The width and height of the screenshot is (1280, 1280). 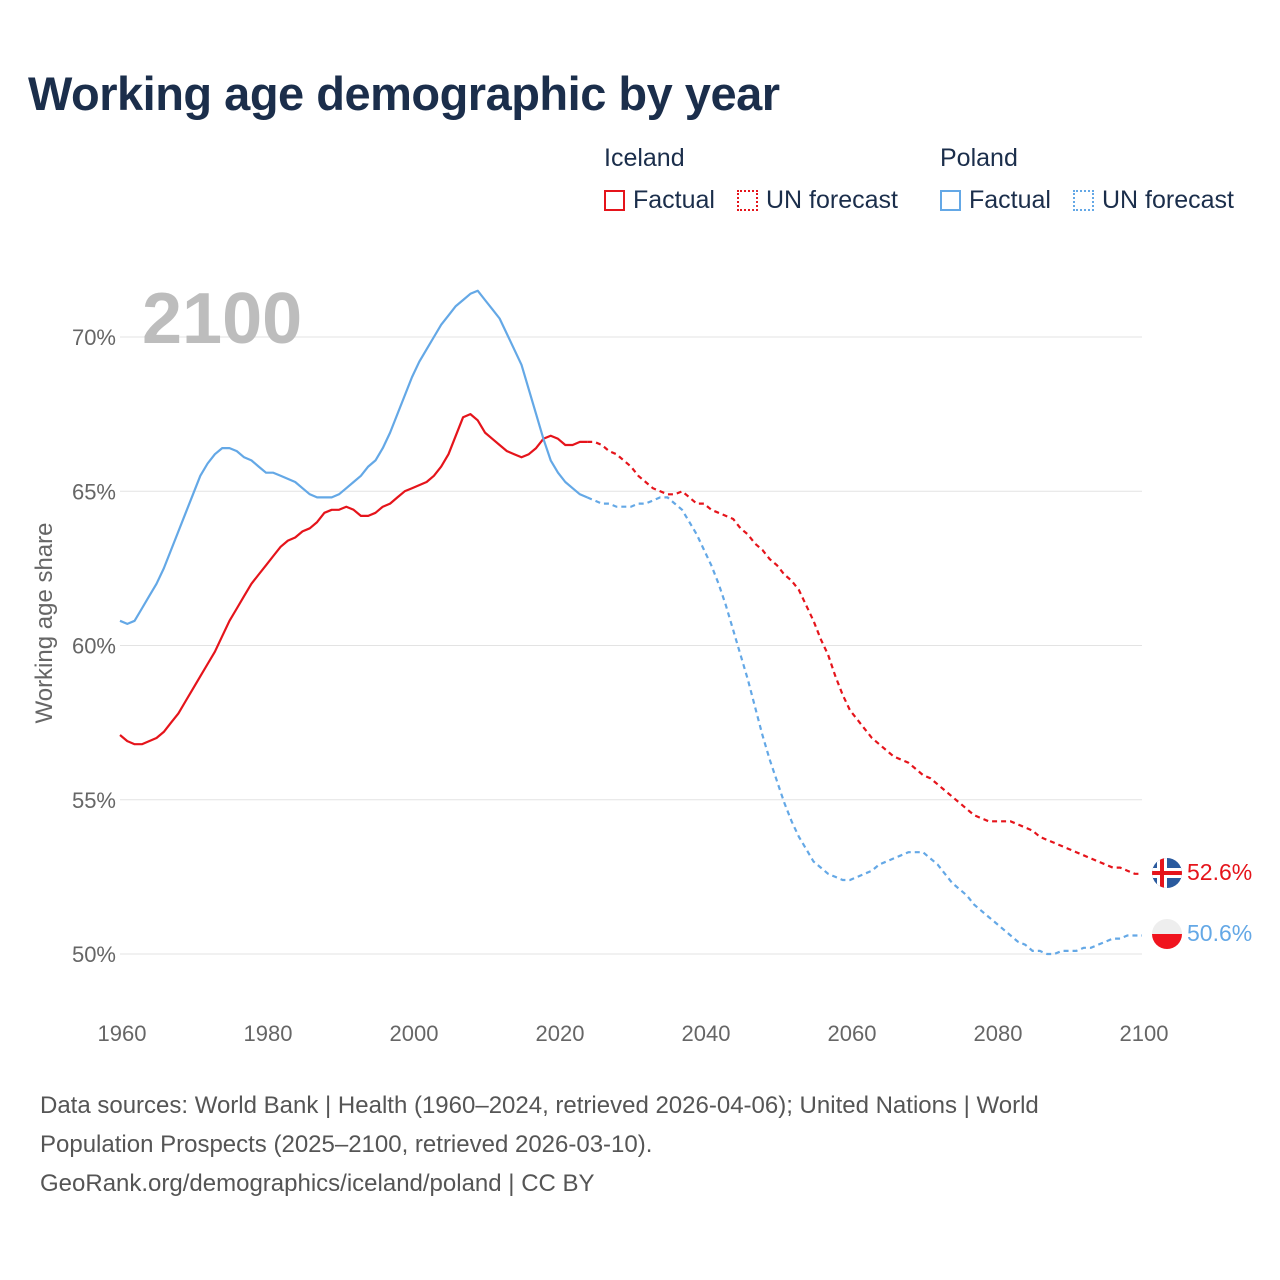 I want to click on x-tick-label: 2020, so click(x=560, y=1033).